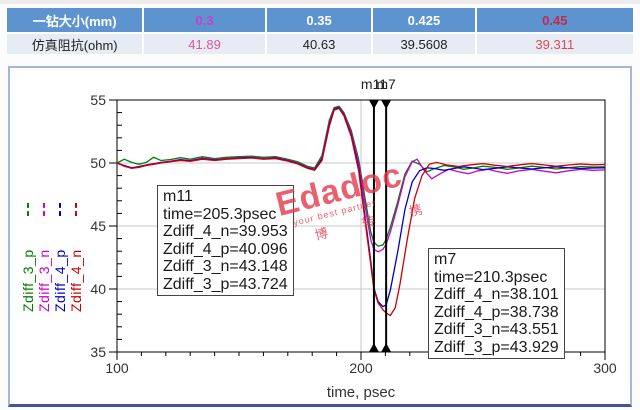 The image size is (640, 410). What do you see at coordinates (361, 392) in the screenshot?
I see `x-axis-title: time, psec` at bounding box center [361, 392].